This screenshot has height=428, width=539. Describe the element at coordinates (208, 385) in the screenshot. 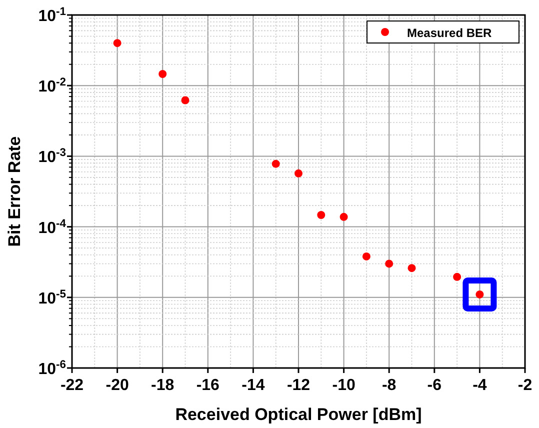

I see `x-tick-label: -16` at that location.